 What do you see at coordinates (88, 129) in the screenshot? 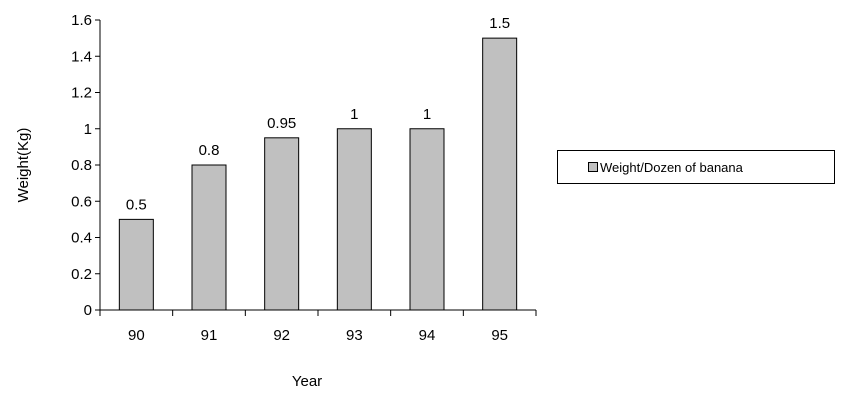
I see `y-tick-label: 1` at bounding box center [88, 129].